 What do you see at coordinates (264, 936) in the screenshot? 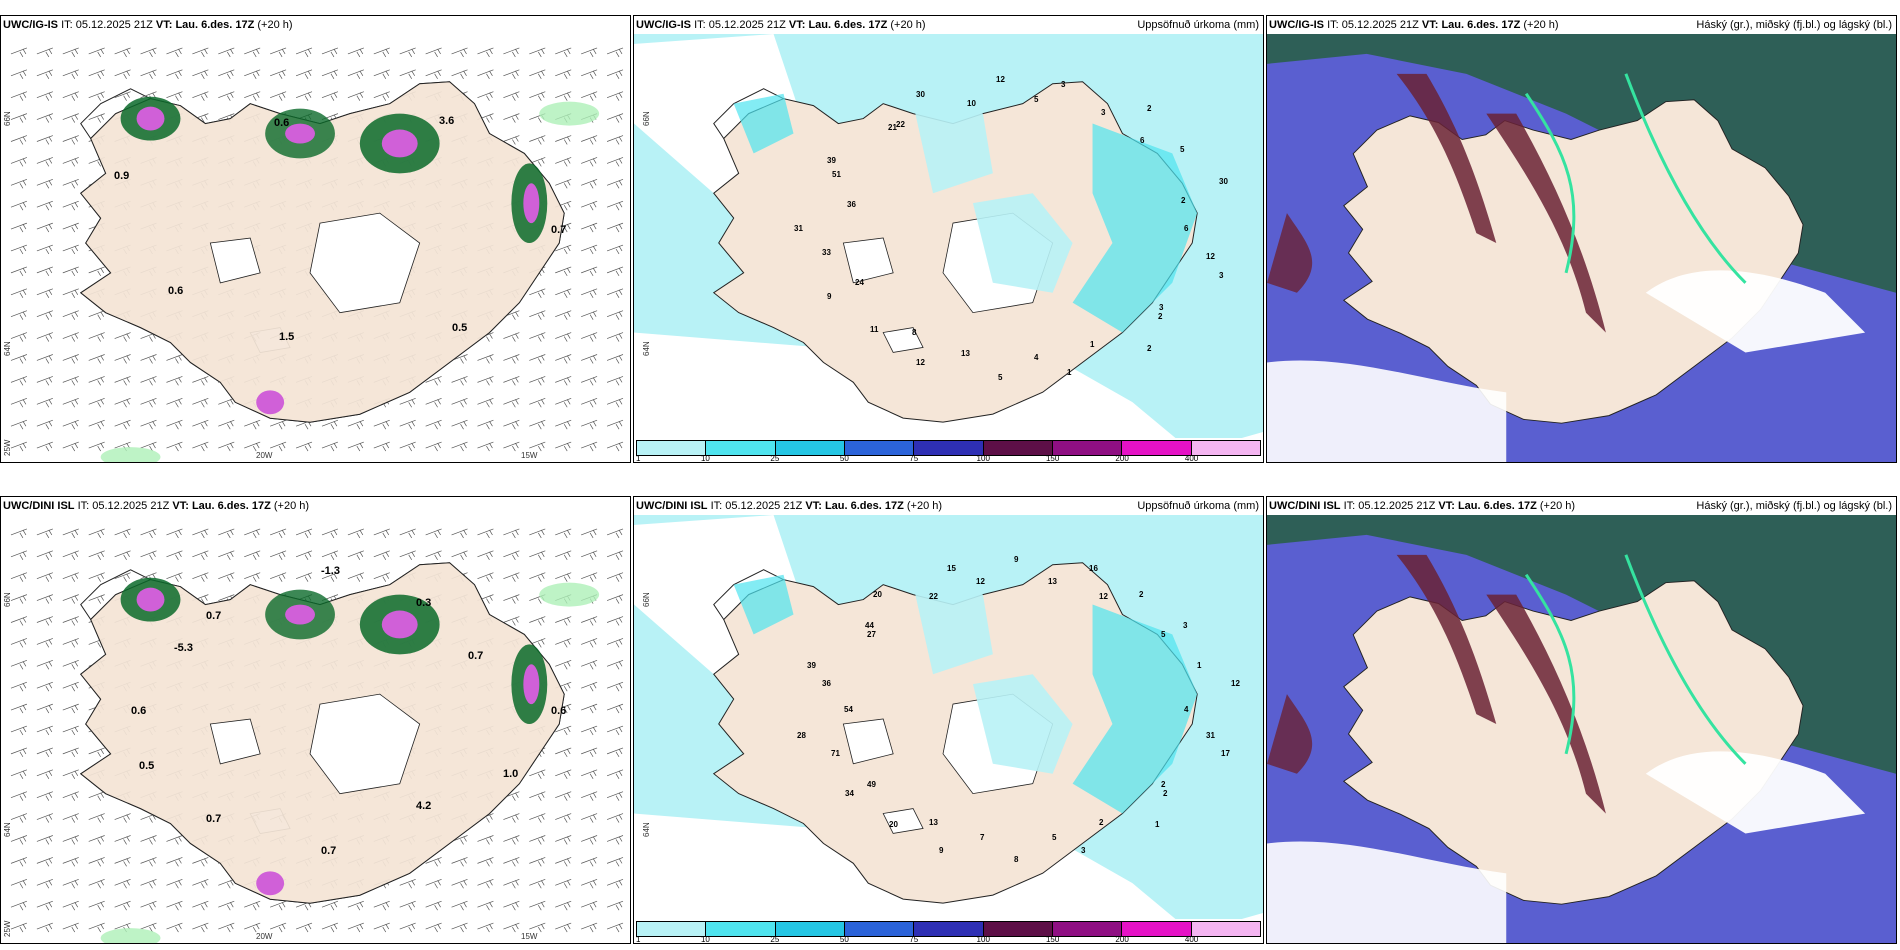
I see `longitude-label: 20W` at bounding box center [264, 936].